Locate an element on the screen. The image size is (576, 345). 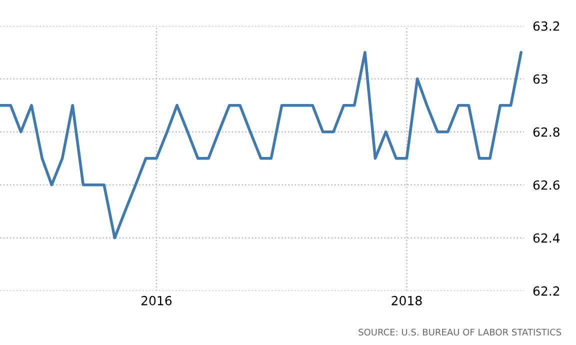
source-note: SOURCE: U.S. BUREAU OF LABOR STATISTICS is located at coordinates (460, 332).